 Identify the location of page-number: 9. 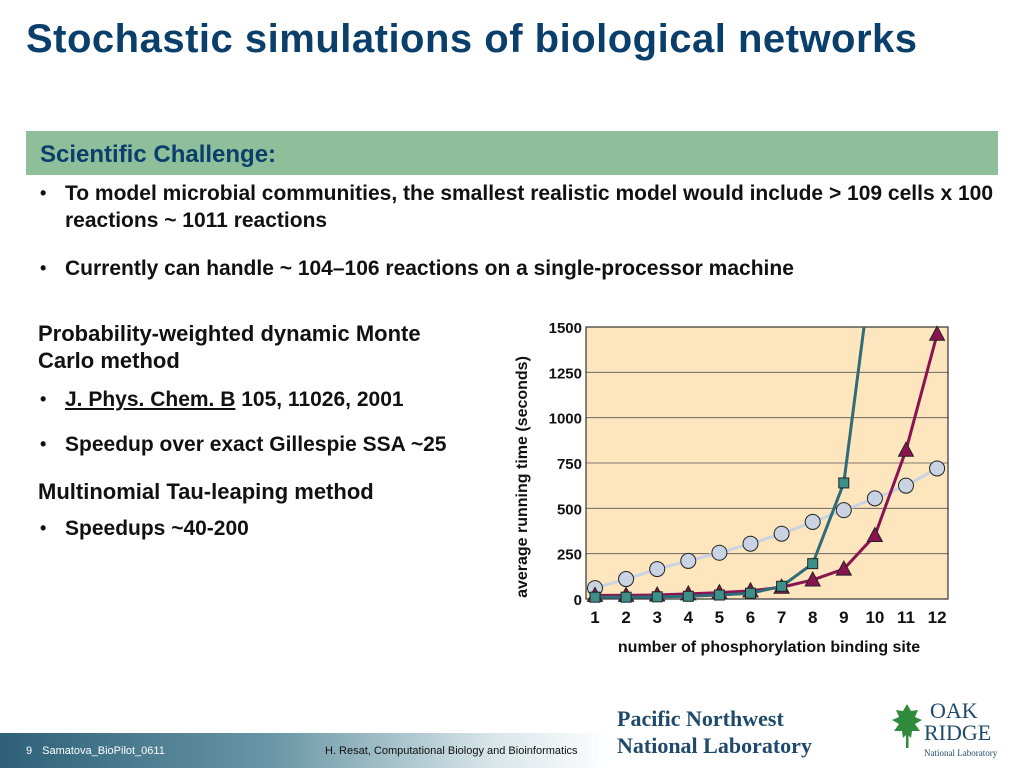
(29, 751).